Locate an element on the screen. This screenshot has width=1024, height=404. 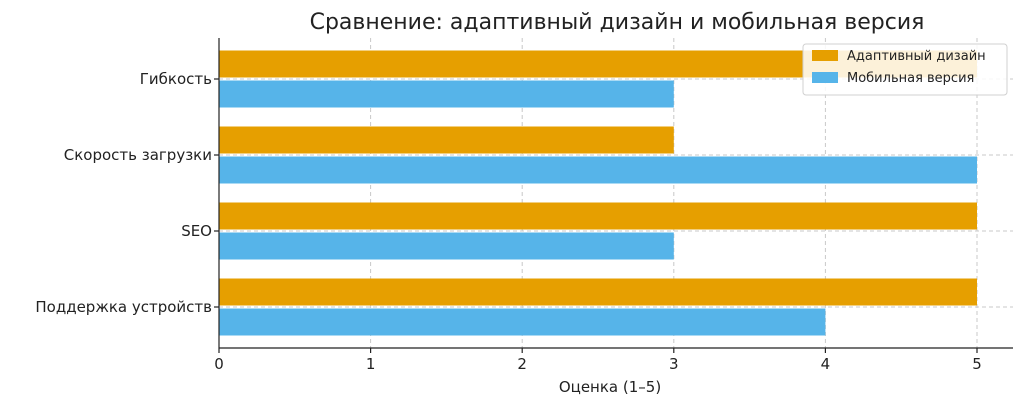
x-tick-label-1: 1 is located at coordinates (371, 364).